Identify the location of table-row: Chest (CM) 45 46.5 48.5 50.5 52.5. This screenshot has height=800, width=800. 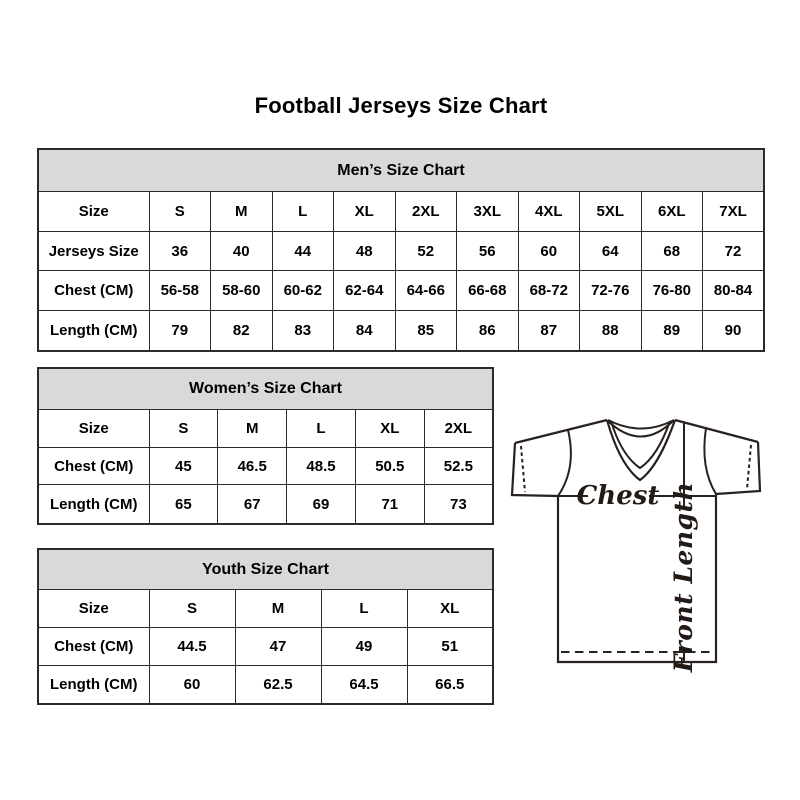
(265, 466).